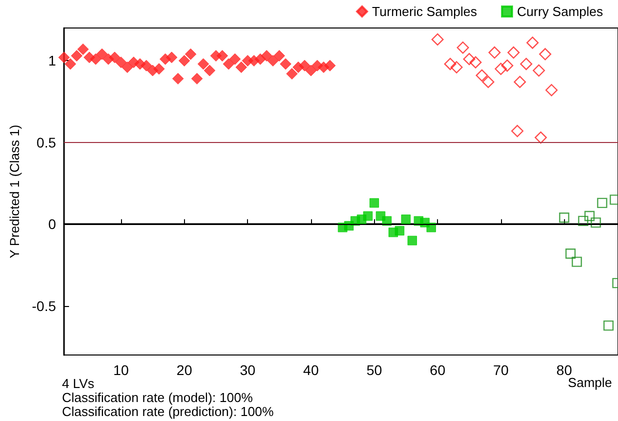 The height and width of the screenshot is (421, 618). I want to click on y-tick-label: -0.5, so click(44, 306).